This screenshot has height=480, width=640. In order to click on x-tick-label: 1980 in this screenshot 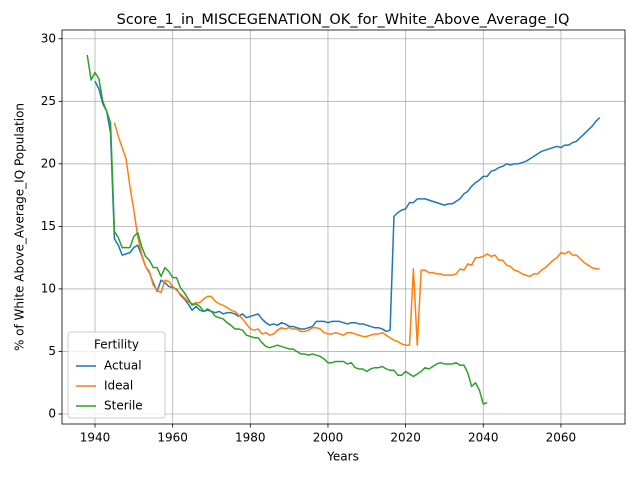, I will do `click(250, 438)`.